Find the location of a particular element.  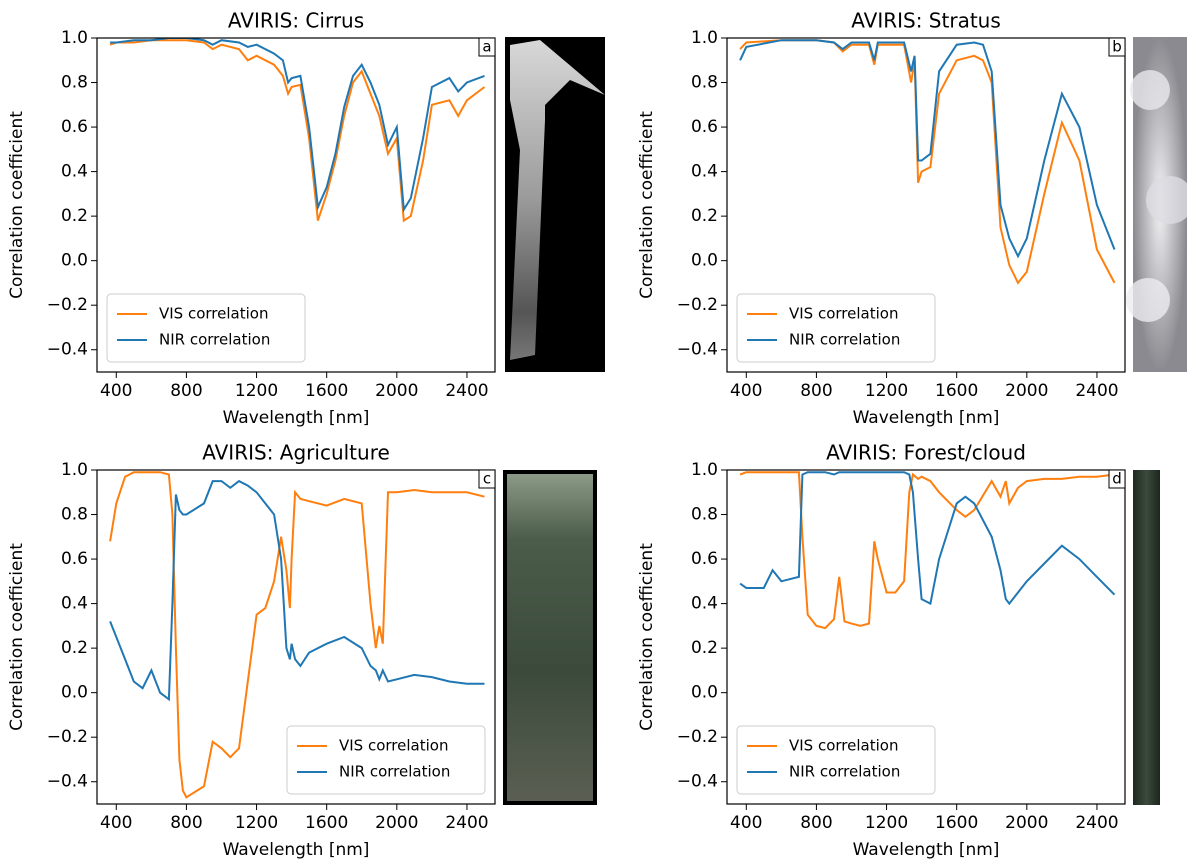

panel-label: a is located at coordinates (486, 47).